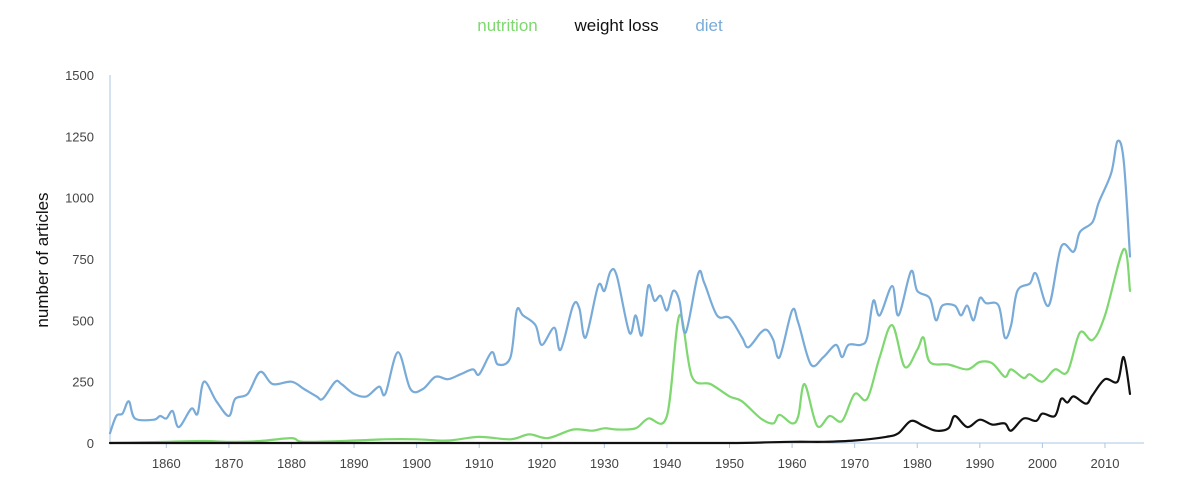 Image resolution: width=1200 pixels, height=504 pixels. Describe the element at coordinates (709, 25) in the screenshot. I see `legend-item-diet: diet` at that location.